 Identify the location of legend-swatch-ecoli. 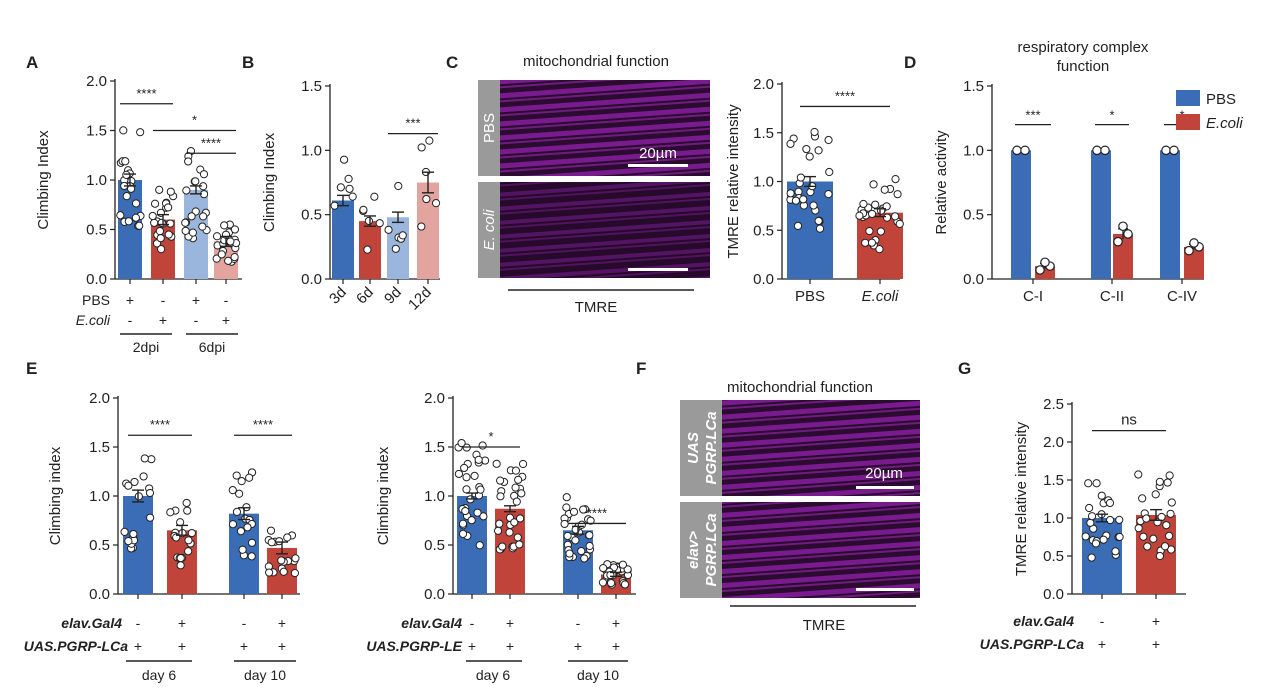
(1188, 122).